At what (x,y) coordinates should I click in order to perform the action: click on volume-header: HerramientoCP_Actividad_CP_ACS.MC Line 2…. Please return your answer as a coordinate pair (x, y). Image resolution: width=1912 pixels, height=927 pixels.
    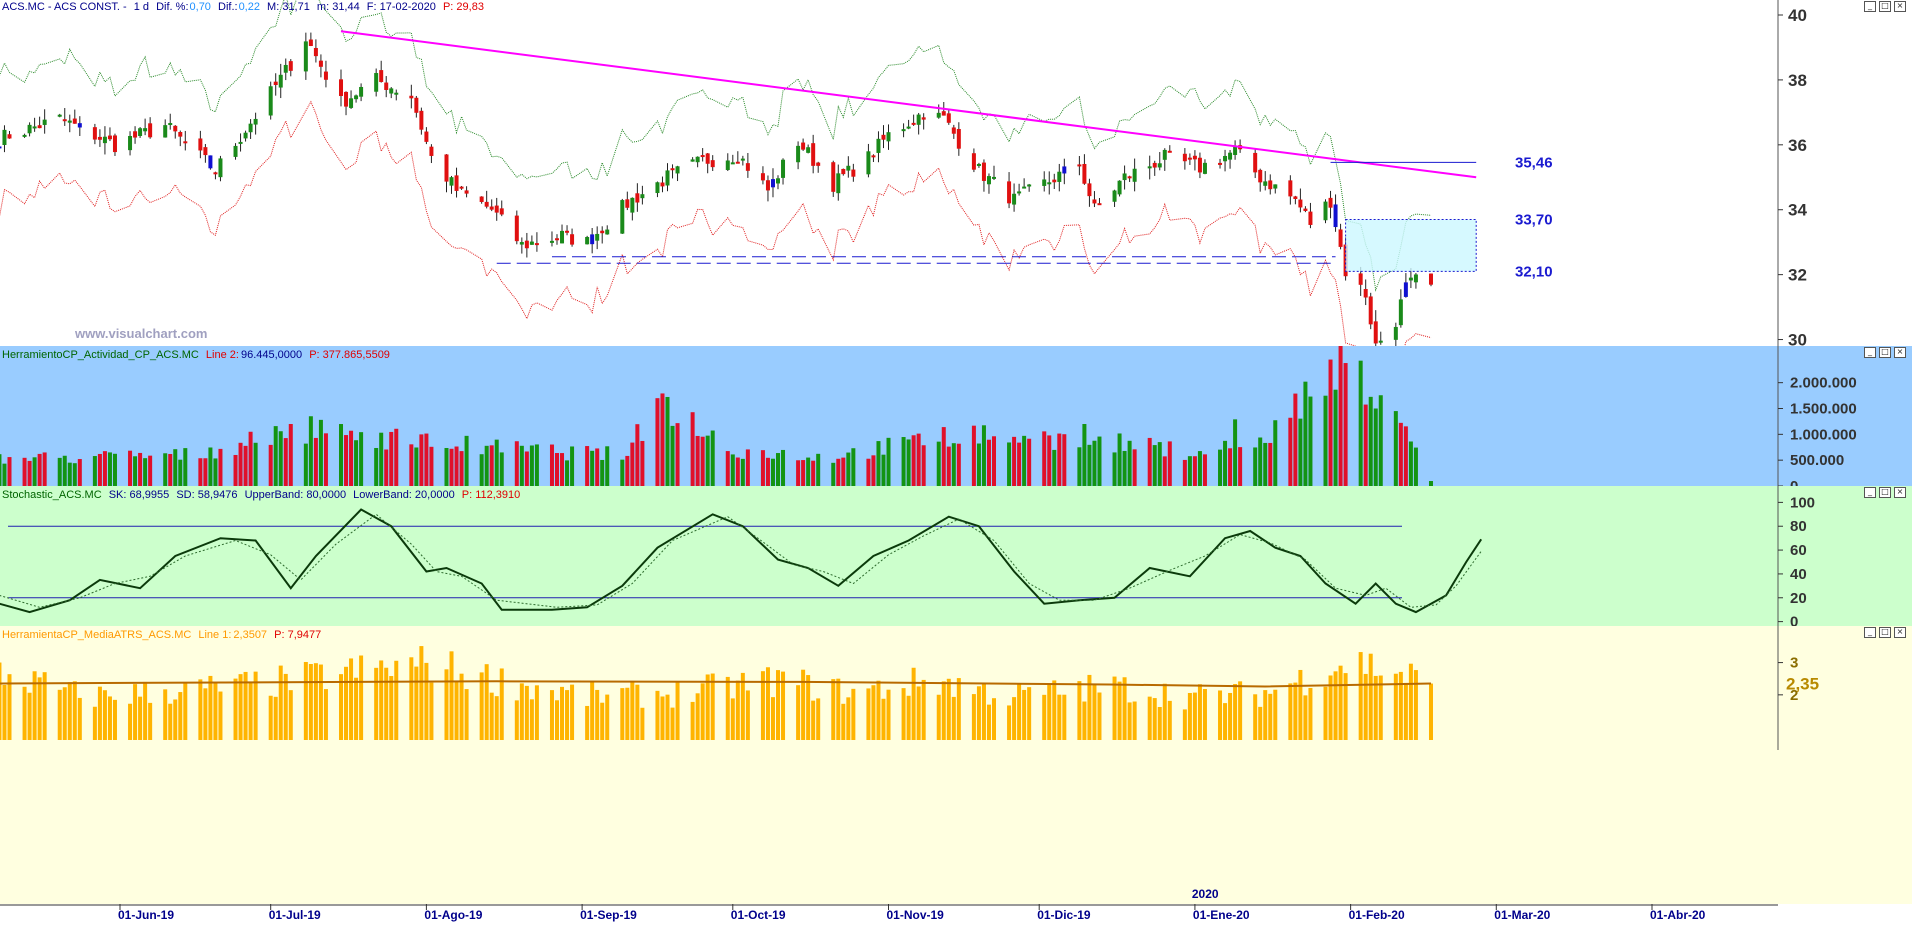
    Looking at the image, I should click on (198, 355).